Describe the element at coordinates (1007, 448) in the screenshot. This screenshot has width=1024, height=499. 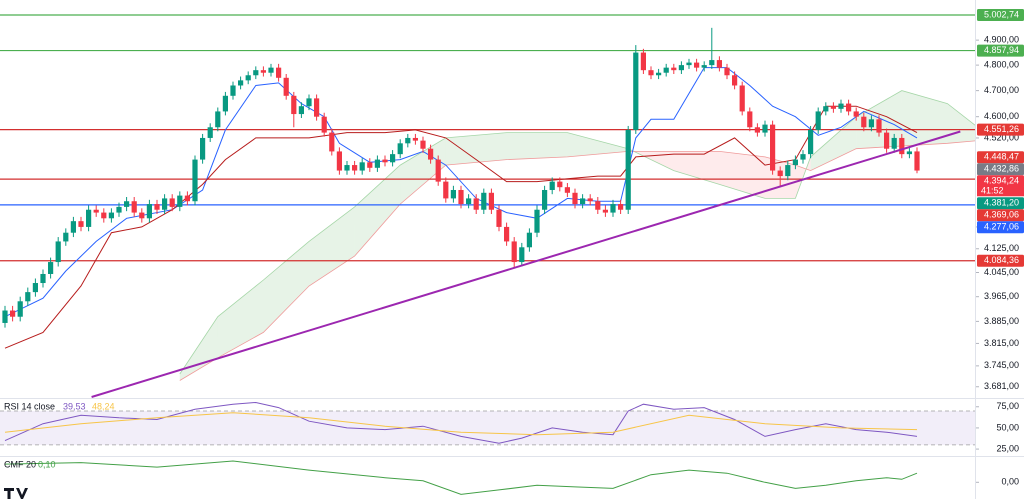
I see `y-tick-label: 25,00` at that location.